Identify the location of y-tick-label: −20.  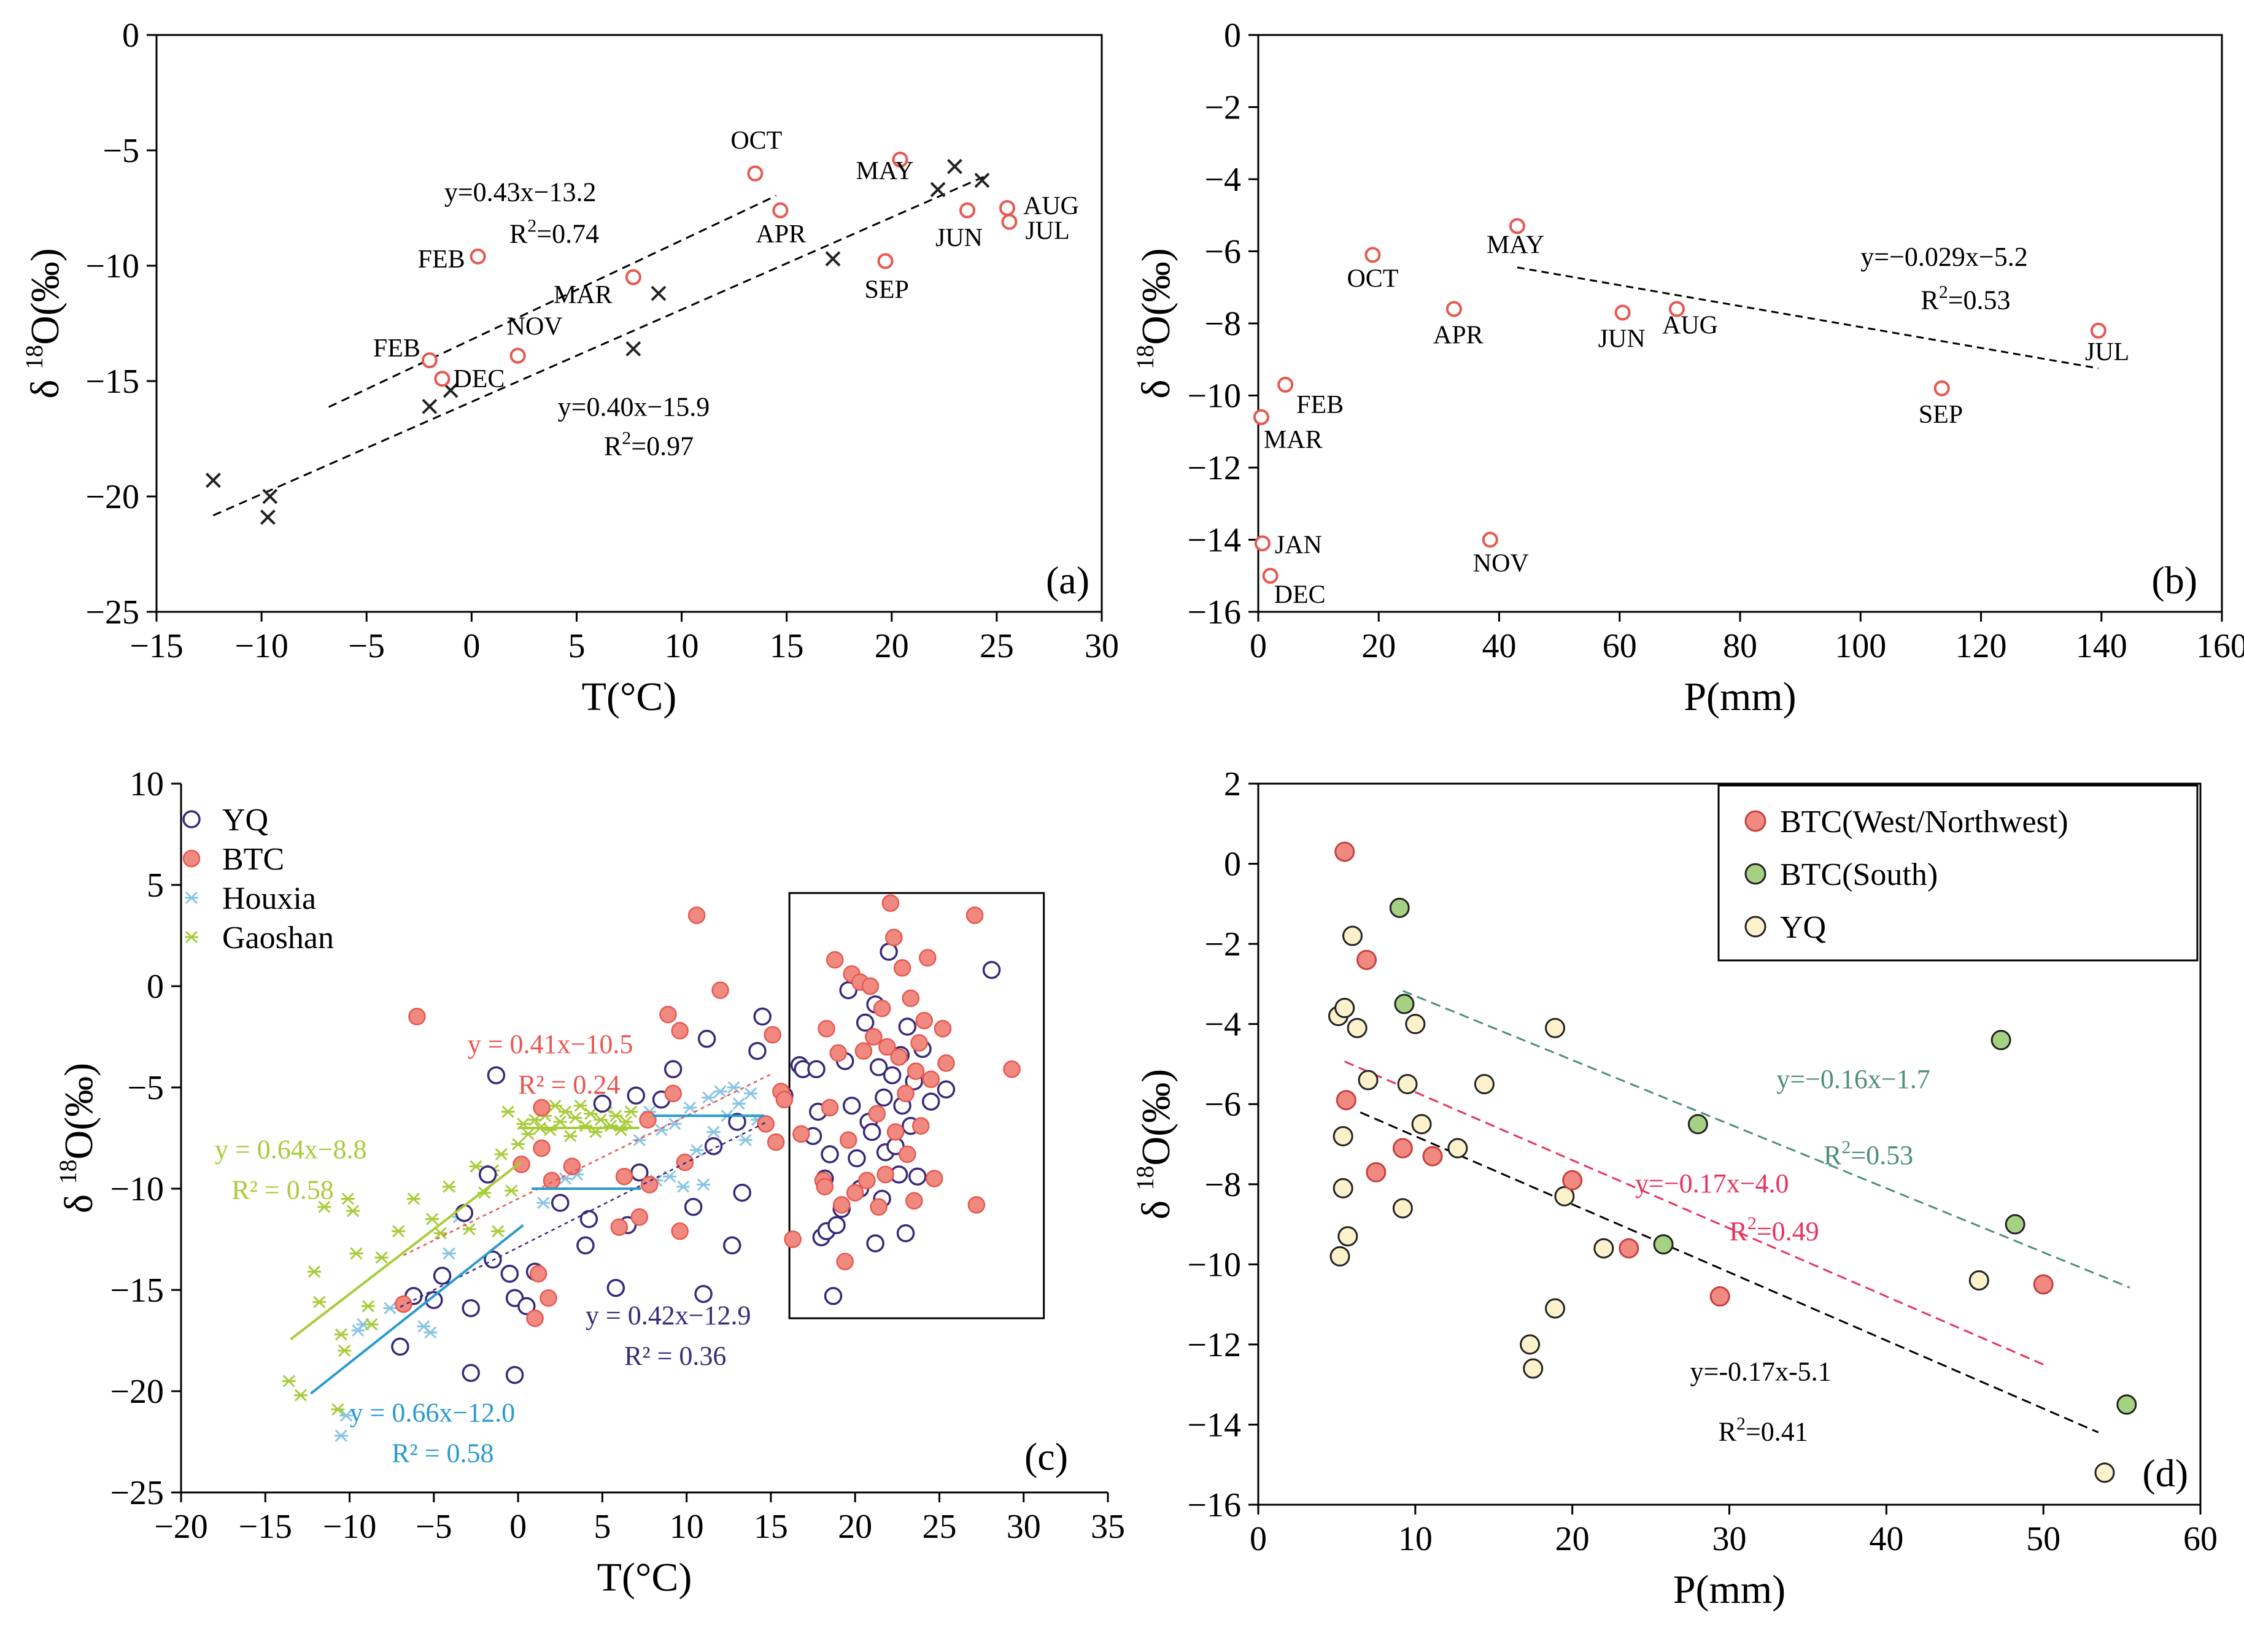
(137, 1392).